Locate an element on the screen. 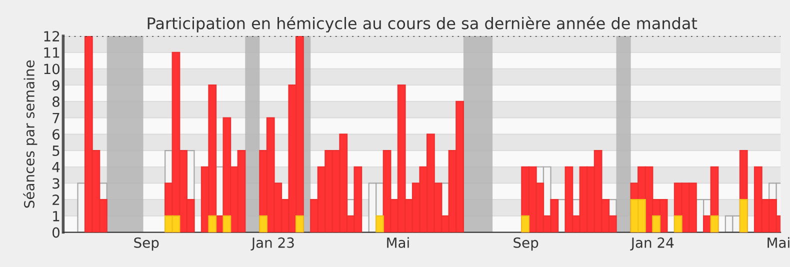  y-tick-label: 5 is located at coordinates (56, 151).